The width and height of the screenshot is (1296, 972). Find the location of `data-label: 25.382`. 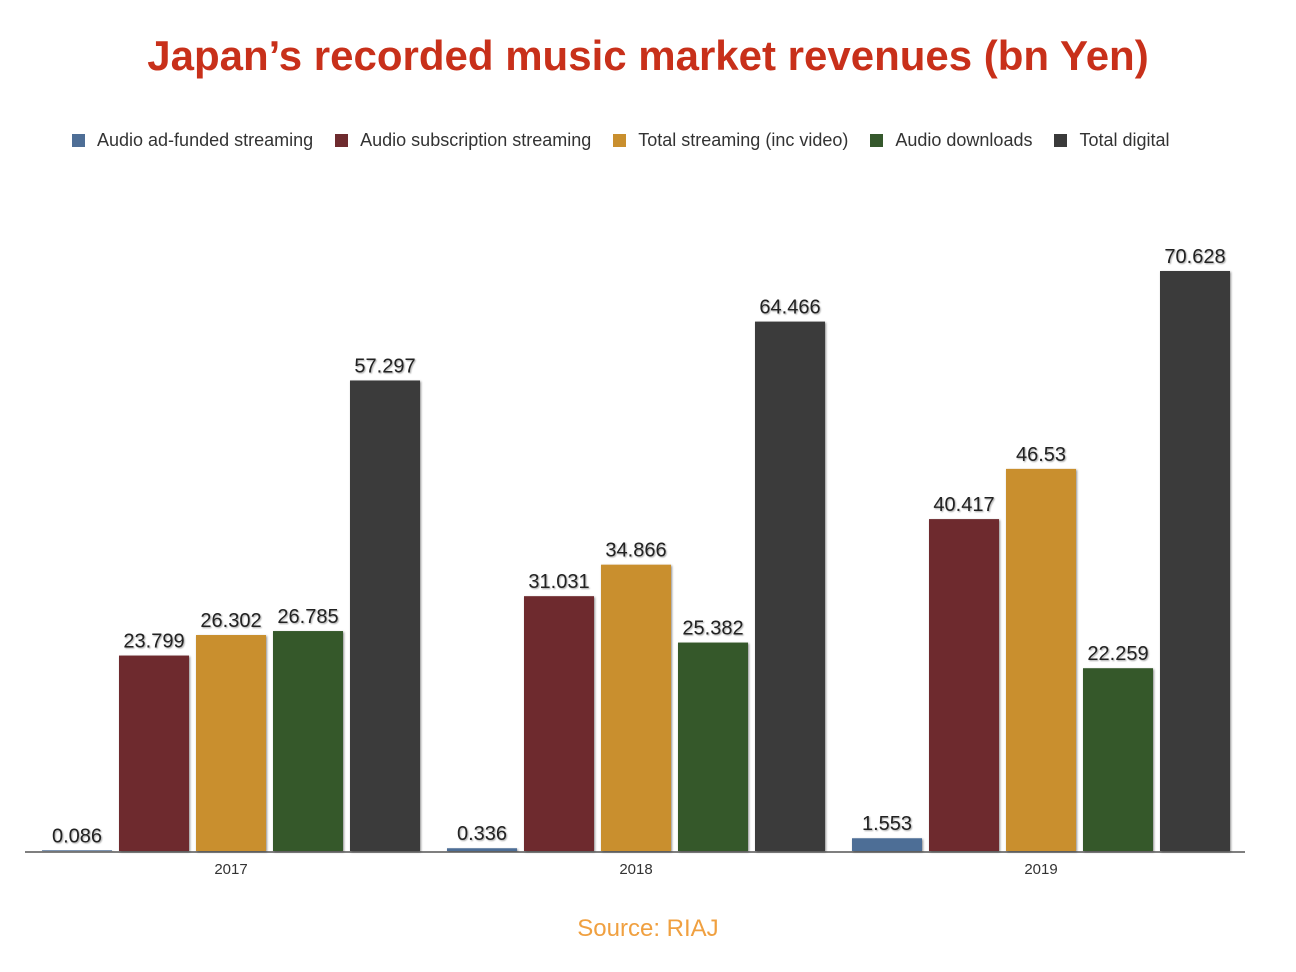

data-label: 25.382 is located at coordinates (712, 629).